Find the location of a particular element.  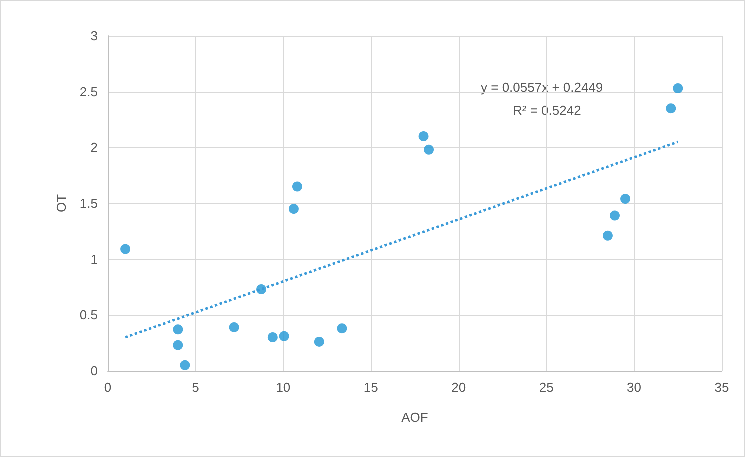

x-tick-label: 35 is located at coordinates (722, 387).